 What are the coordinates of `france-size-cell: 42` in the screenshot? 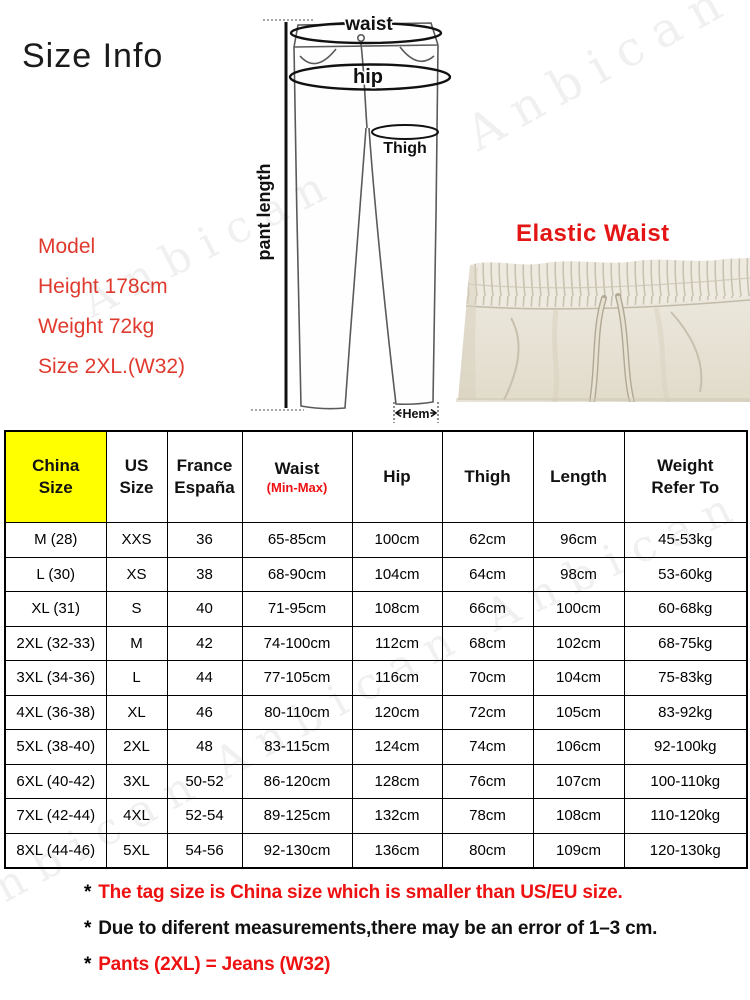 It's located at (204, 643).